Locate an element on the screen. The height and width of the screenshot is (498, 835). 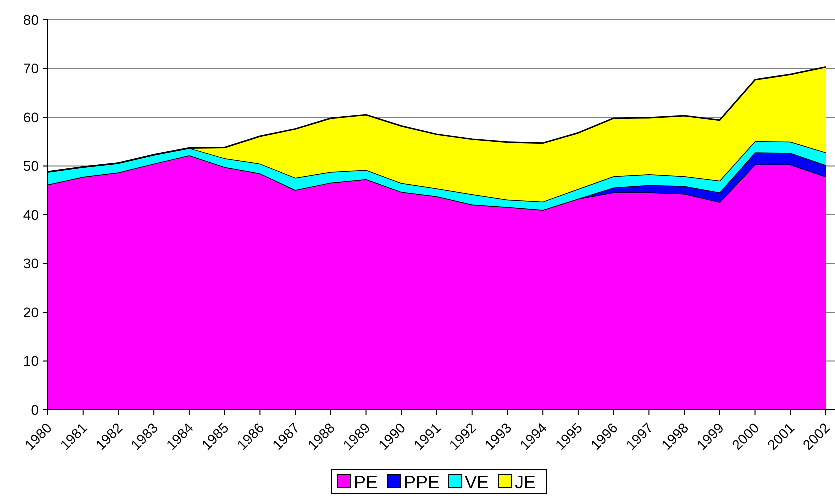
legend-label: VE is located at coordinates (477, 482).